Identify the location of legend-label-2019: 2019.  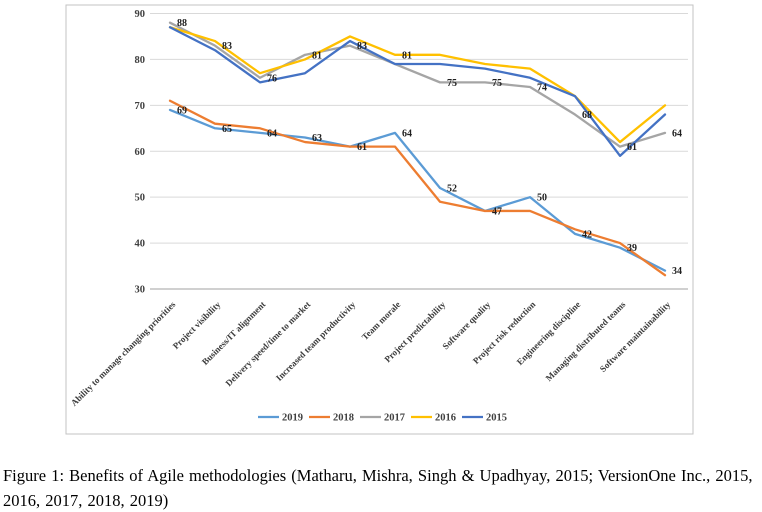
(292, 418).